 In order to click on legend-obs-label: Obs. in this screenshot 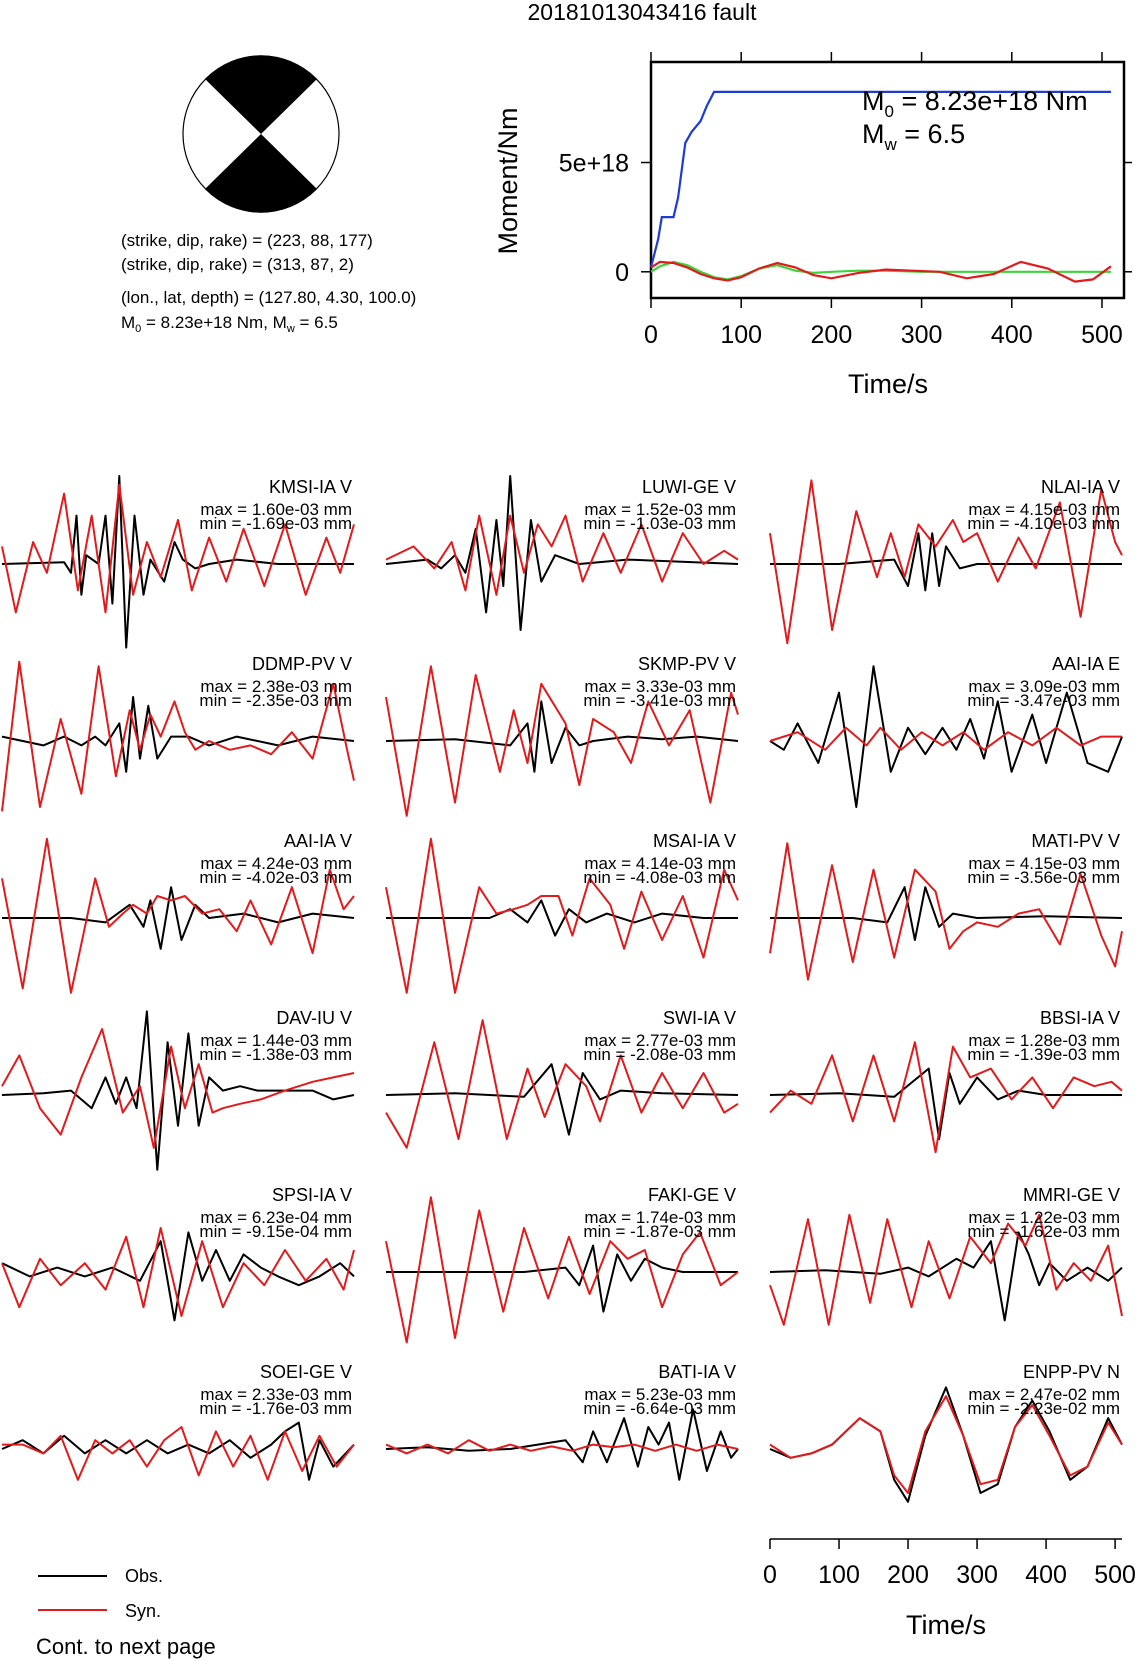, I will do `click(144, 1576)`.